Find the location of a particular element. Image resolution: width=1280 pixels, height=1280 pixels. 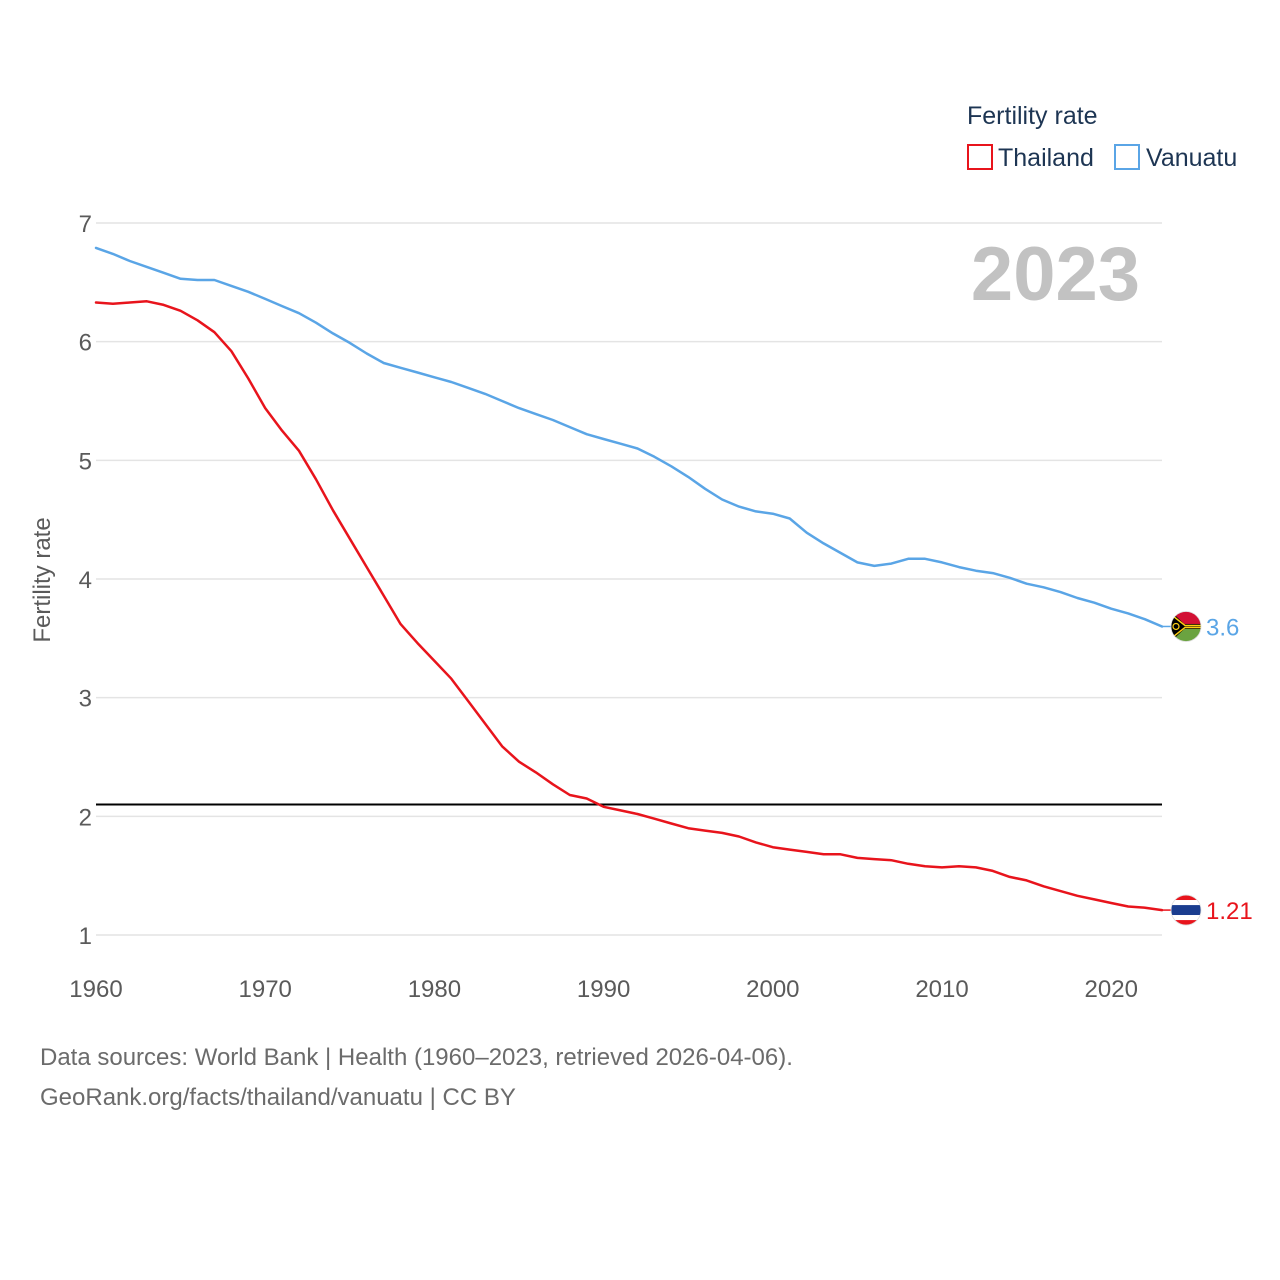

legend-title: Fertility rate is located at coordinates (1032, 116).